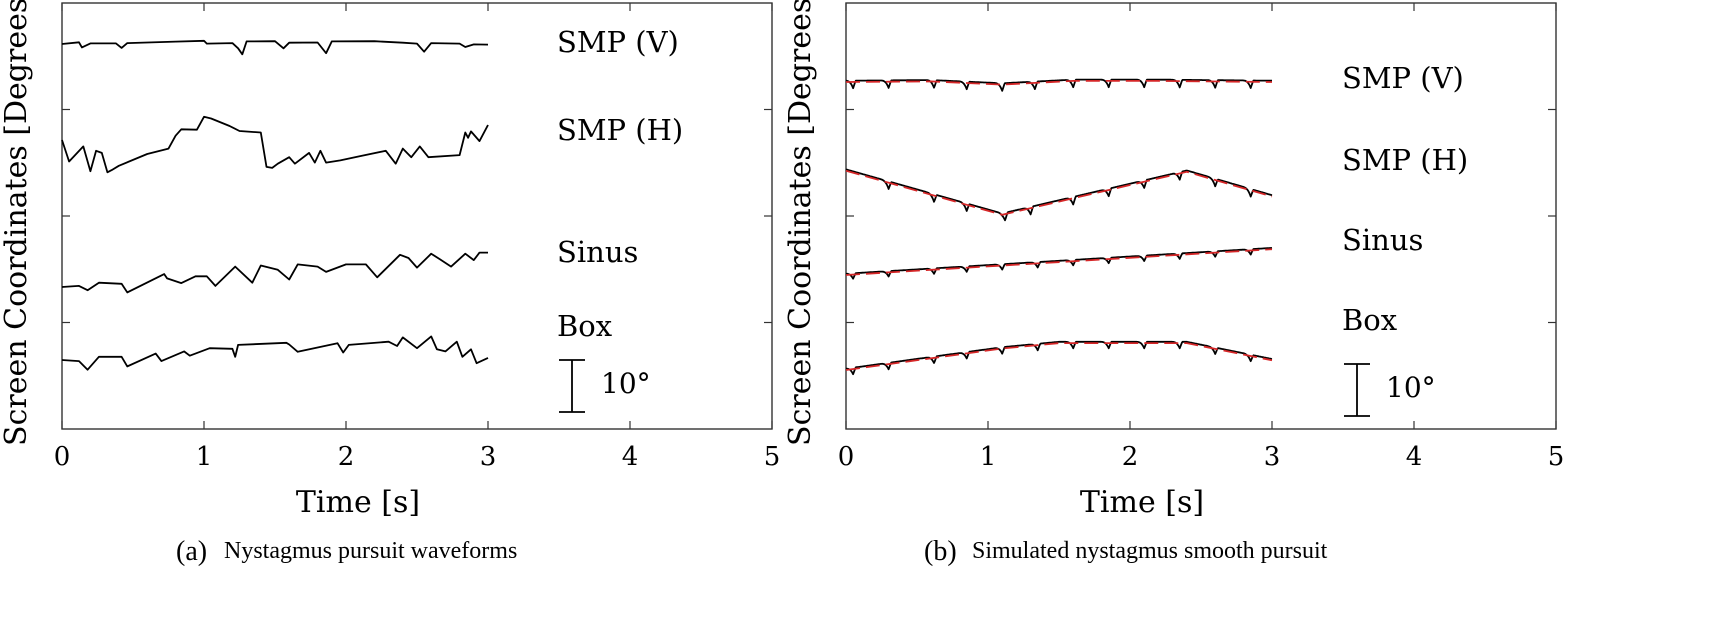 The height and width of the screenshot is (623, 1720). Describe the element at coordinates (940, 551) in the screenshot. I see `caption-label: (b)` at that location.